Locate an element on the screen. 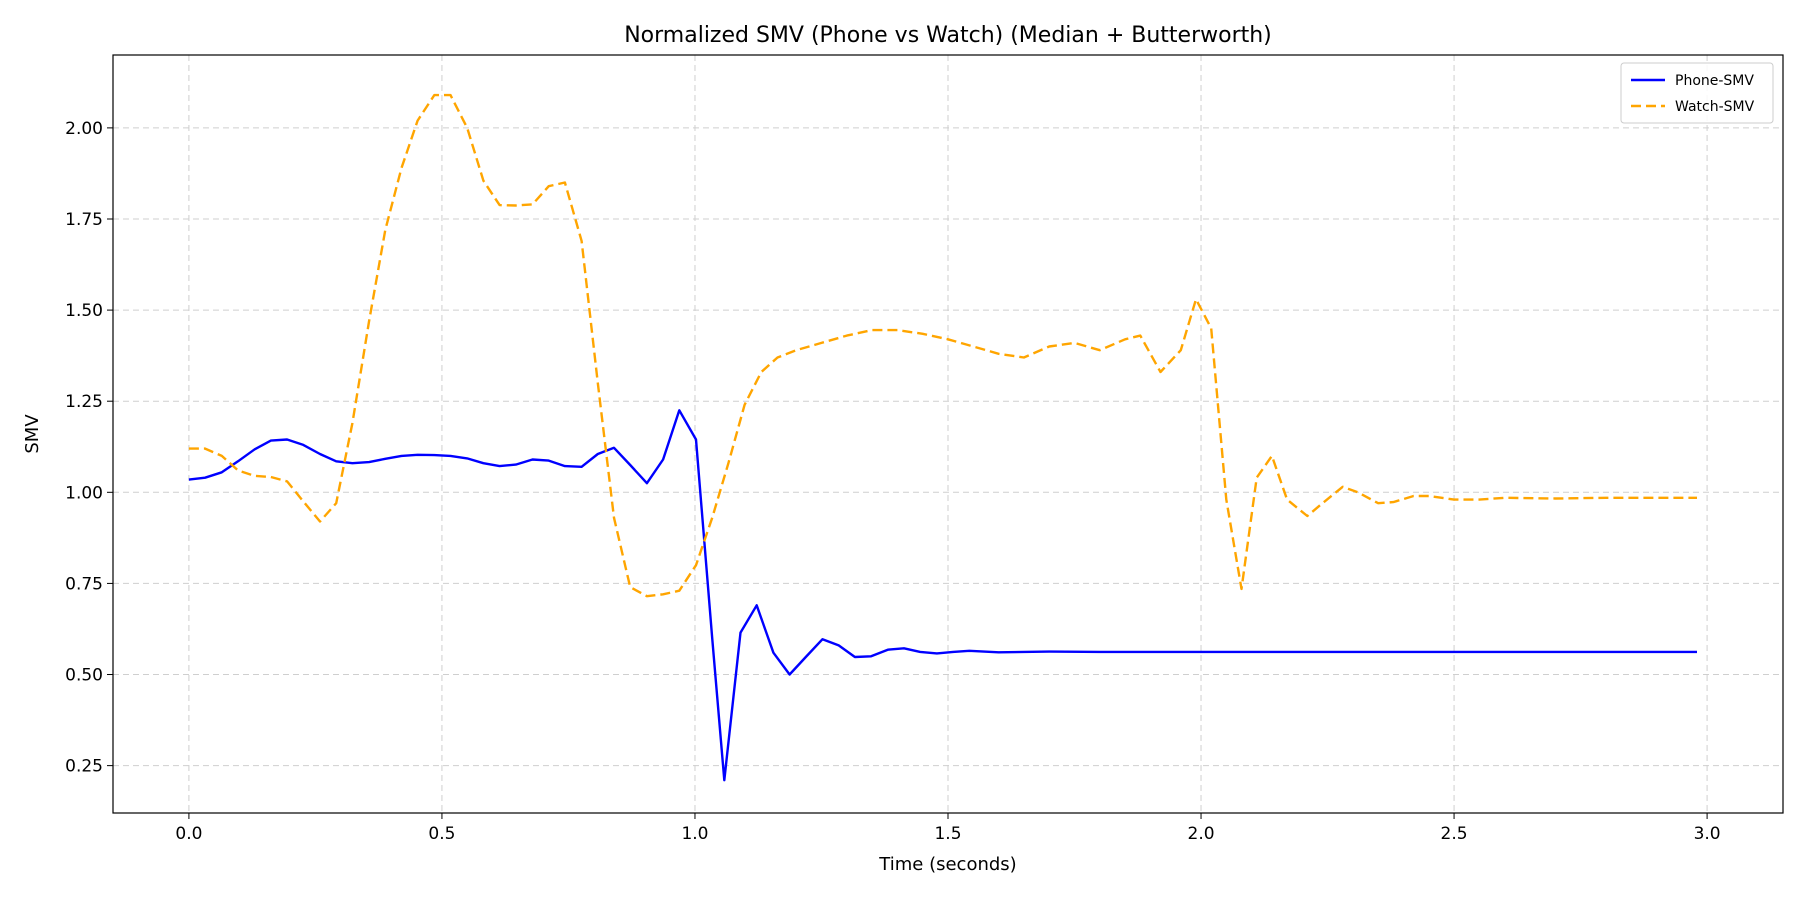 The width and height of the screenshot is (1800, 900). x-tick-label: 0.0 is located at coordinates (188, 834).